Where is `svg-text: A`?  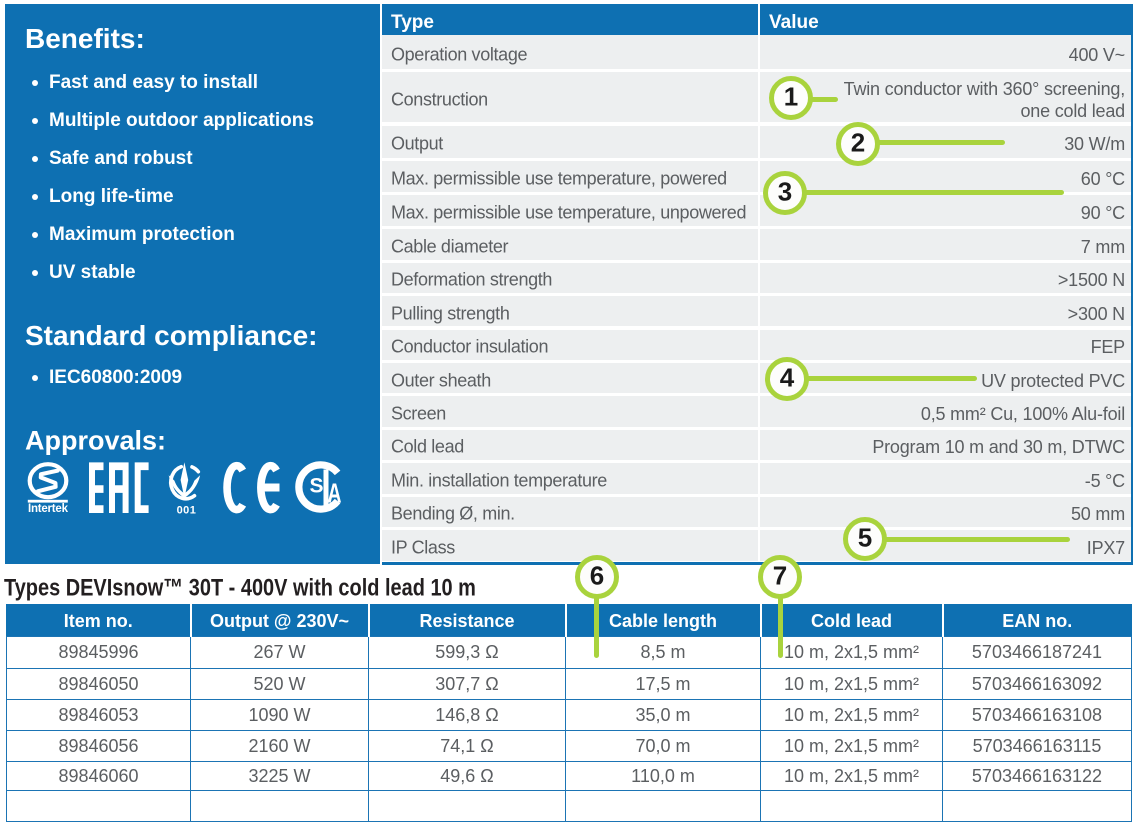
svg-text: A is located at coordinates (334, 493).